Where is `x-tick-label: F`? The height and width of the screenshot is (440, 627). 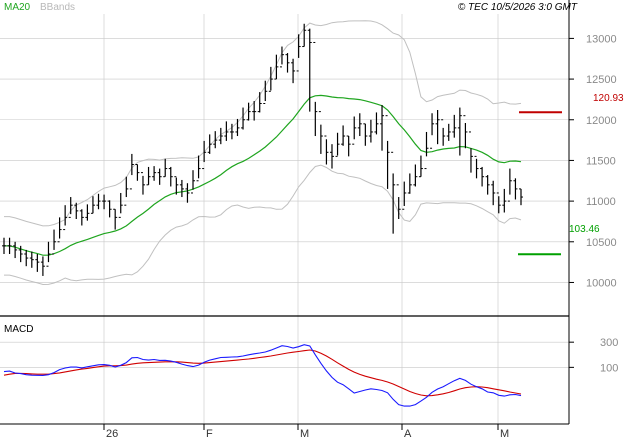
x-tick-label: F is located at coordinates (209, 434).